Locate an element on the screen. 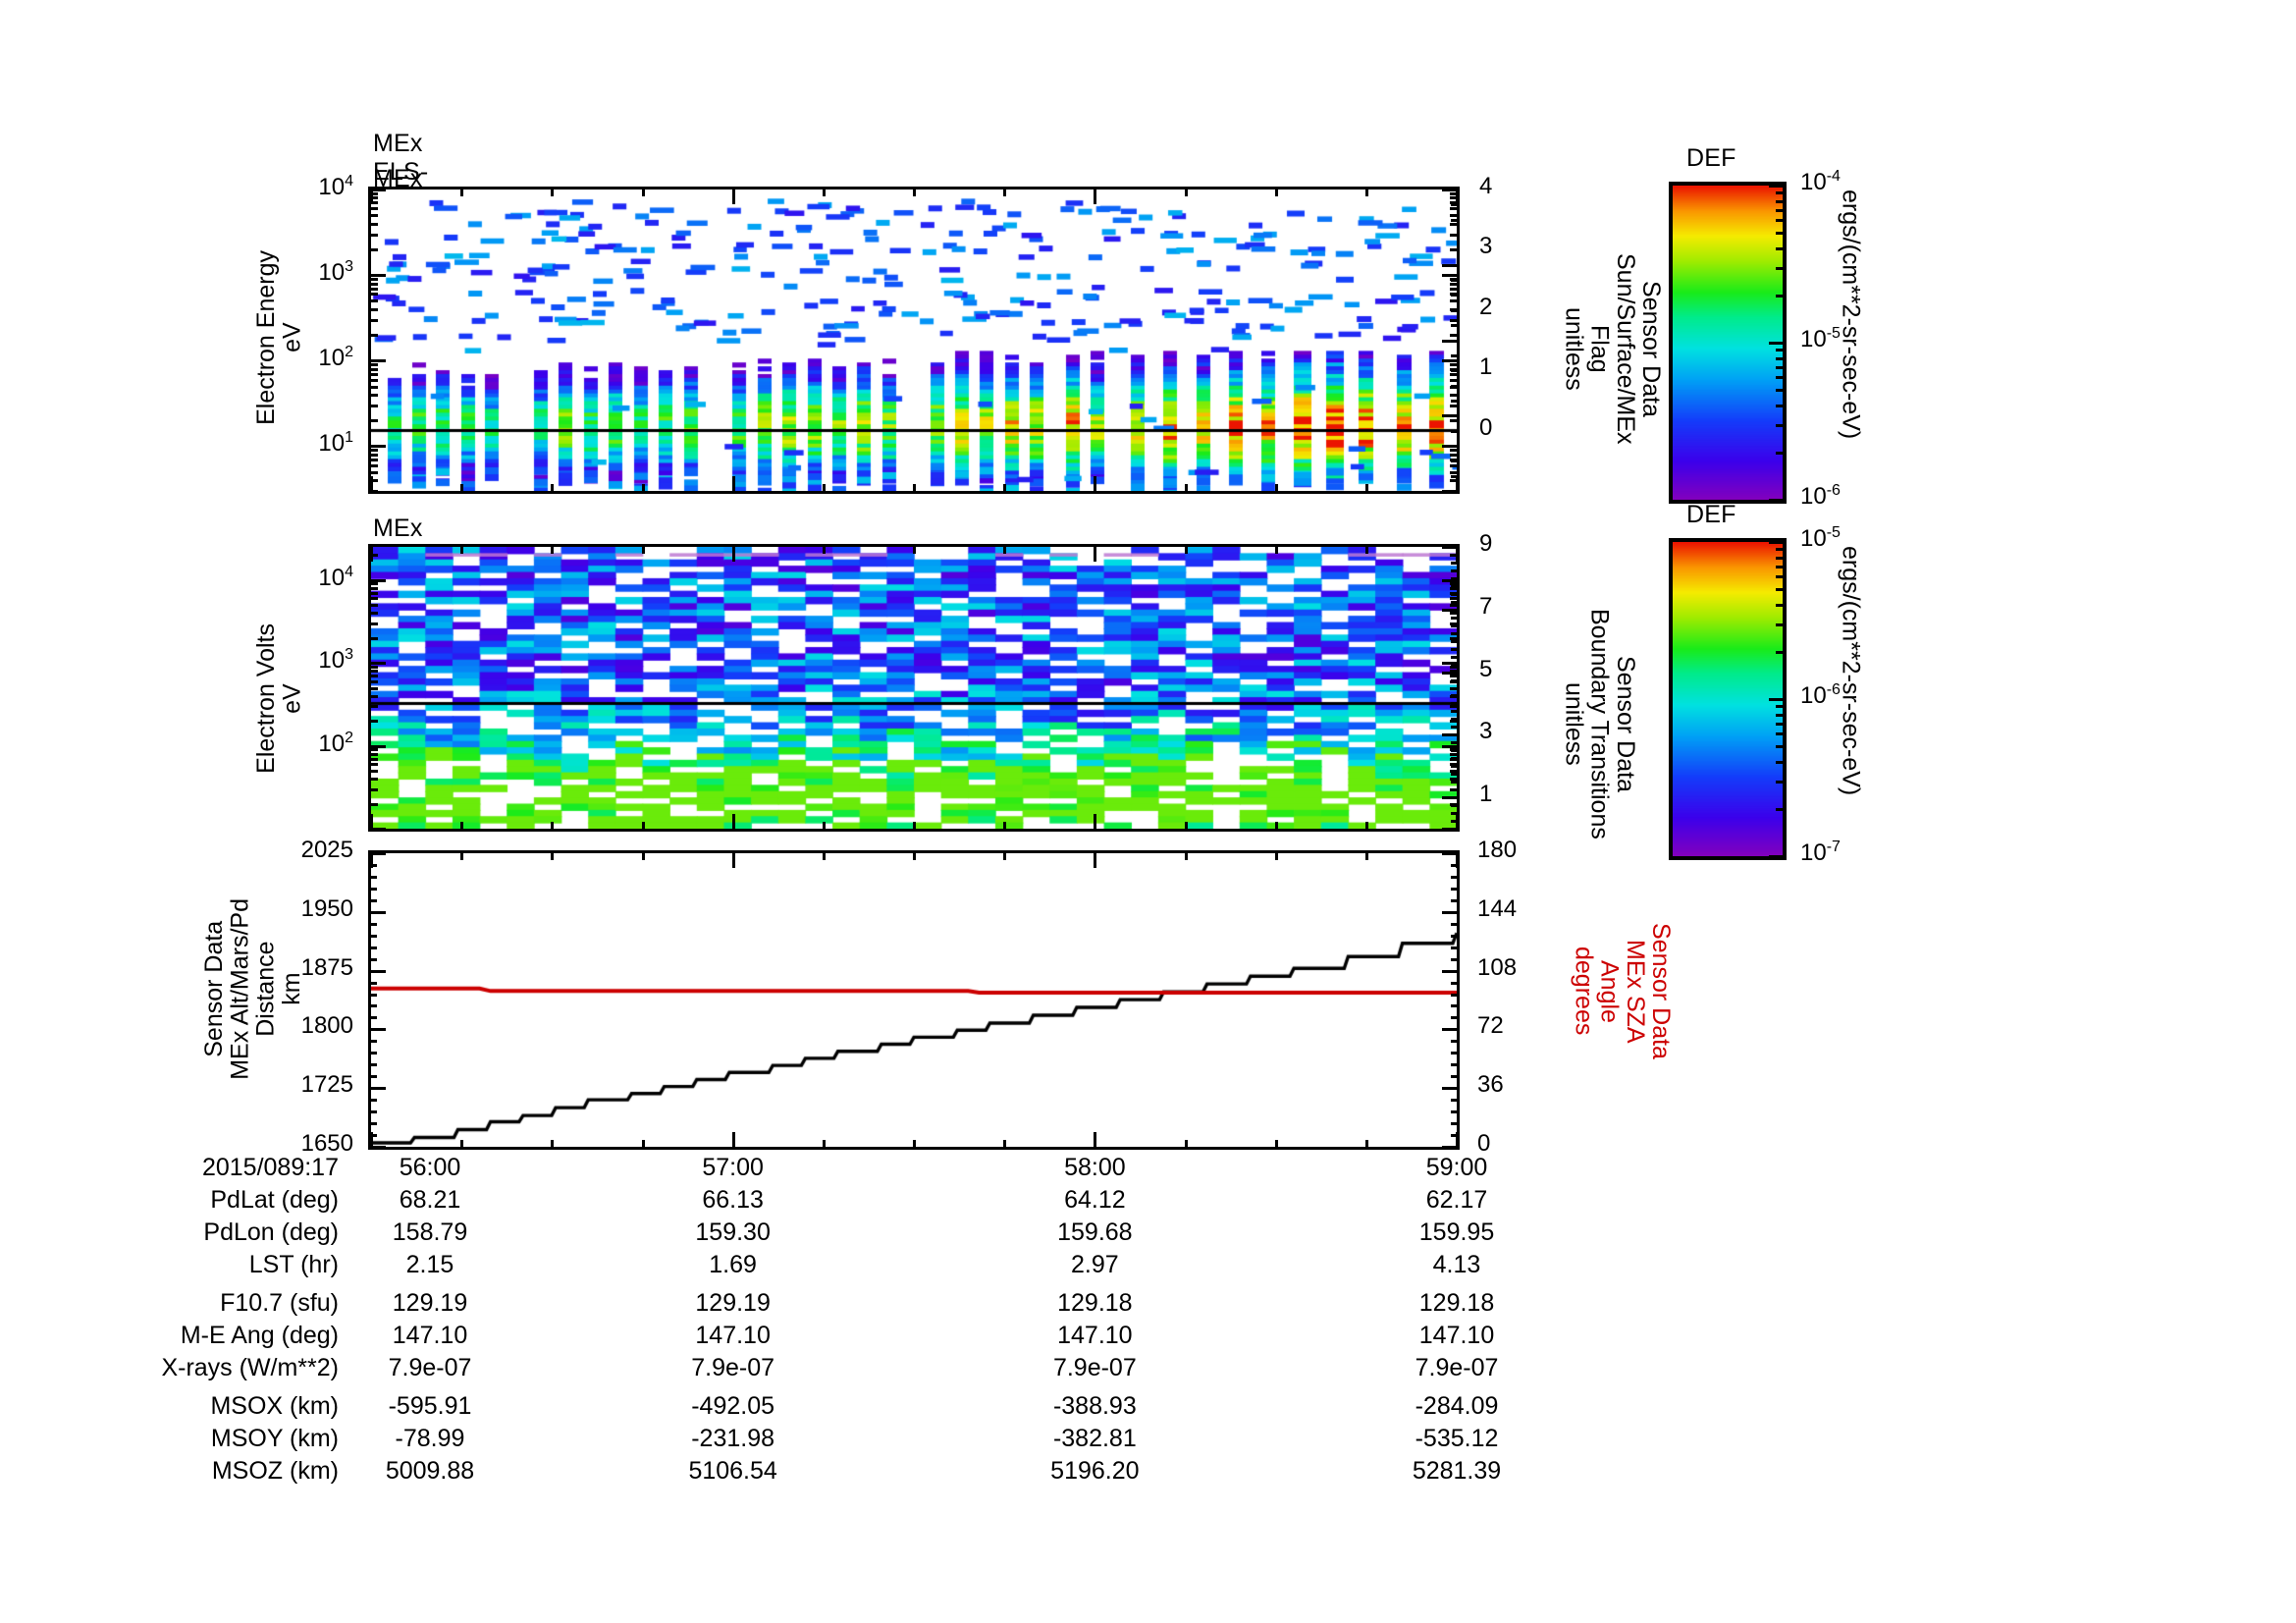 The width and height of the screenshot is (2296, 1623). table-row-label: MSOZ (km) is located at coordinates (275, 1471).